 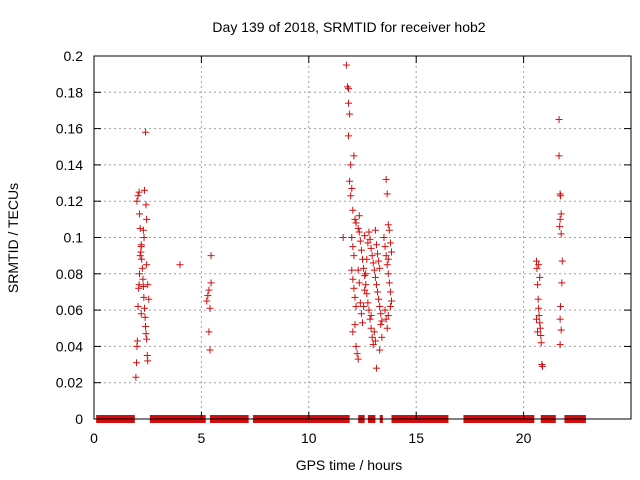 I want to click on x-tick-label: 10, so click(x=309, y=438).